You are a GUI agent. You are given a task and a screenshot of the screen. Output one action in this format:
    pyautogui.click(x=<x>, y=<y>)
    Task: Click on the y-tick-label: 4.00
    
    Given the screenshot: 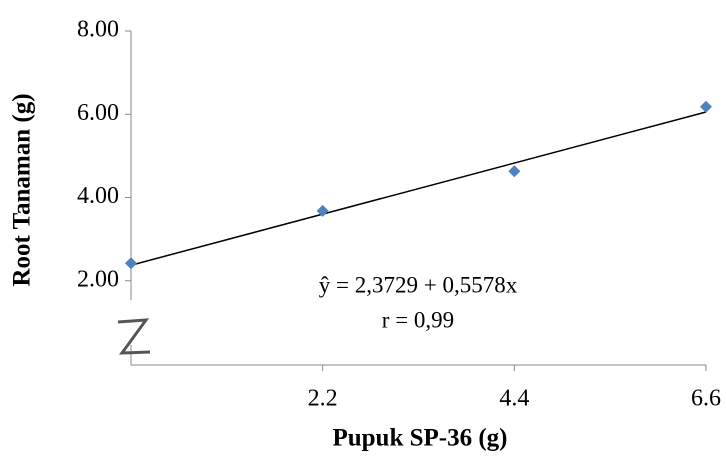 What is the action you would take?
    pyautogui.click(x=98, y=196)
    